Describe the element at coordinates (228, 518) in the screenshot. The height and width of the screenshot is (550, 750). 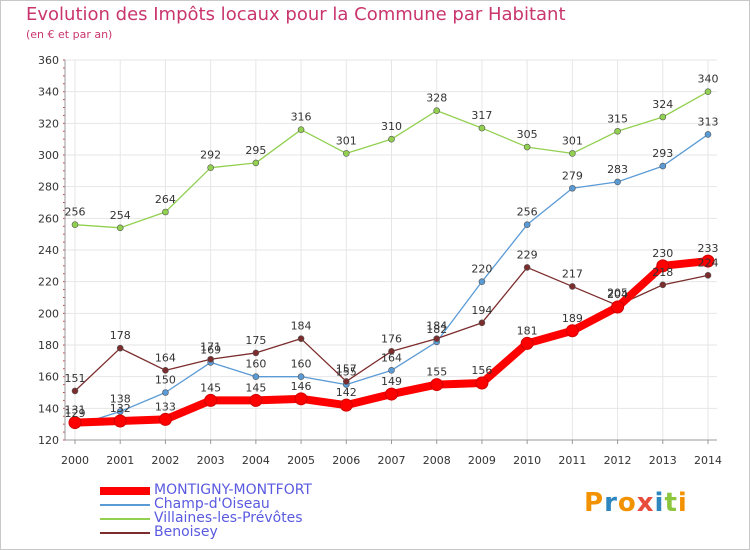
I see `legend-label: Villaines-les-Prévôtes` at that location.